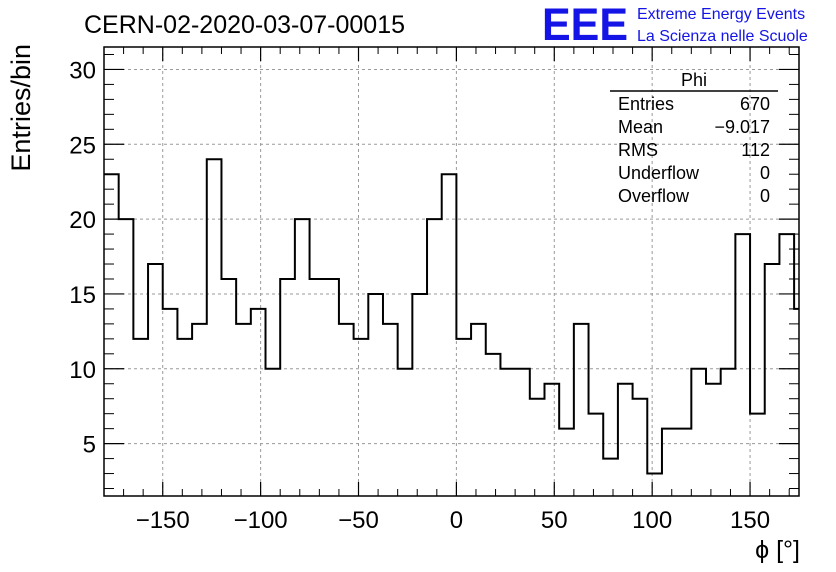  Describe the element at coordinates (21, 108) in the screenshot. I see `y-axis-label: Entries/bin` at that location.